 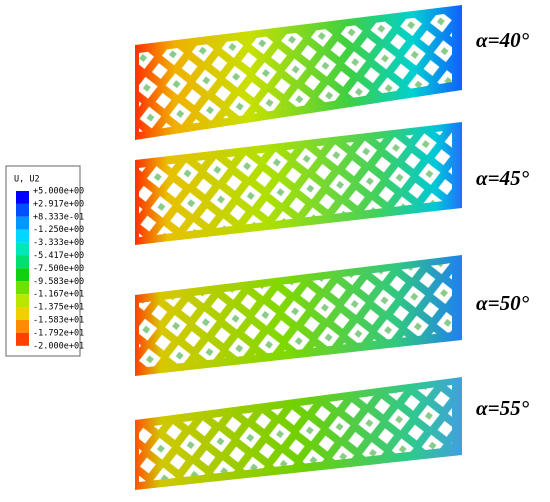 What do you see at coordinates (58, 333) in the screenshot?
I see `legend-label: -1.792e+01` at bounding box center [58, 333].